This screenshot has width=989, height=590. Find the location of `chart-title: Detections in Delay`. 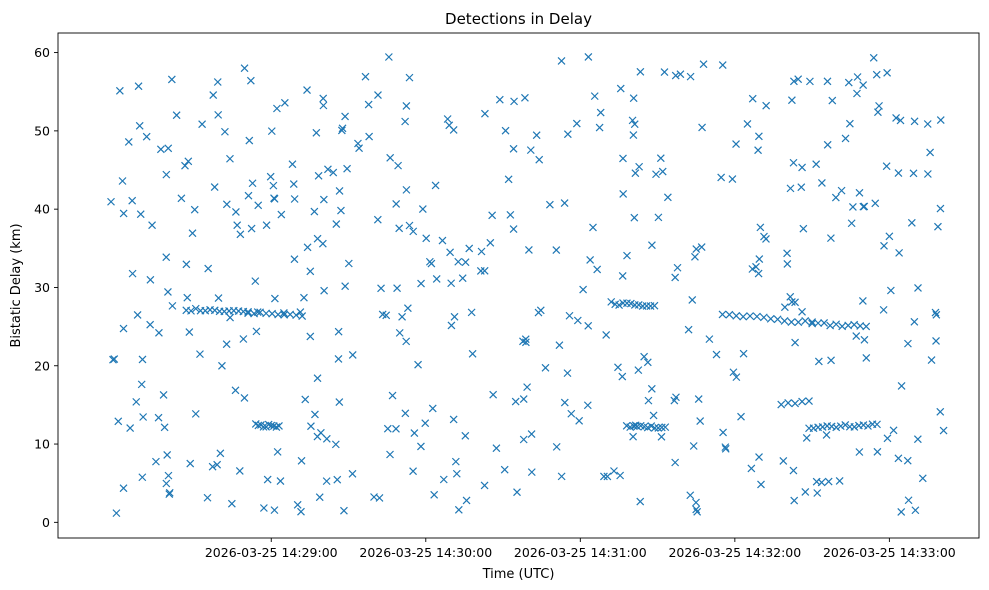

chart-title: Detections in Delay is located at coordinates (518, 19).